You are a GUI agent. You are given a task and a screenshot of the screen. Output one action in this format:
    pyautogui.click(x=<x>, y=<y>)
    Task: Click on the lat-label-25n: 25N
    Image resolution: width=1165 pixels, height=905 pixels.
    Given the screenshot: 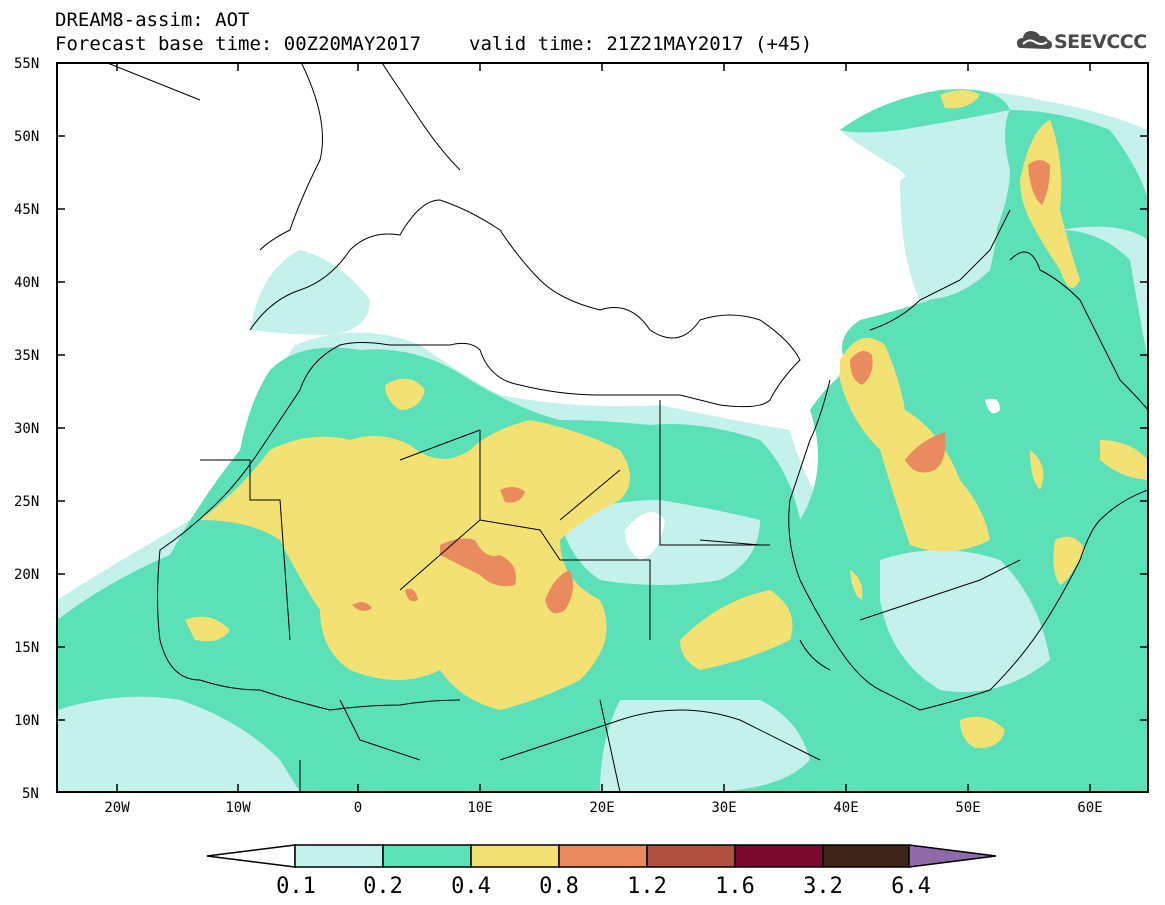 What is the action you would take?
    pyautogui.click(x=26, y=502)
    